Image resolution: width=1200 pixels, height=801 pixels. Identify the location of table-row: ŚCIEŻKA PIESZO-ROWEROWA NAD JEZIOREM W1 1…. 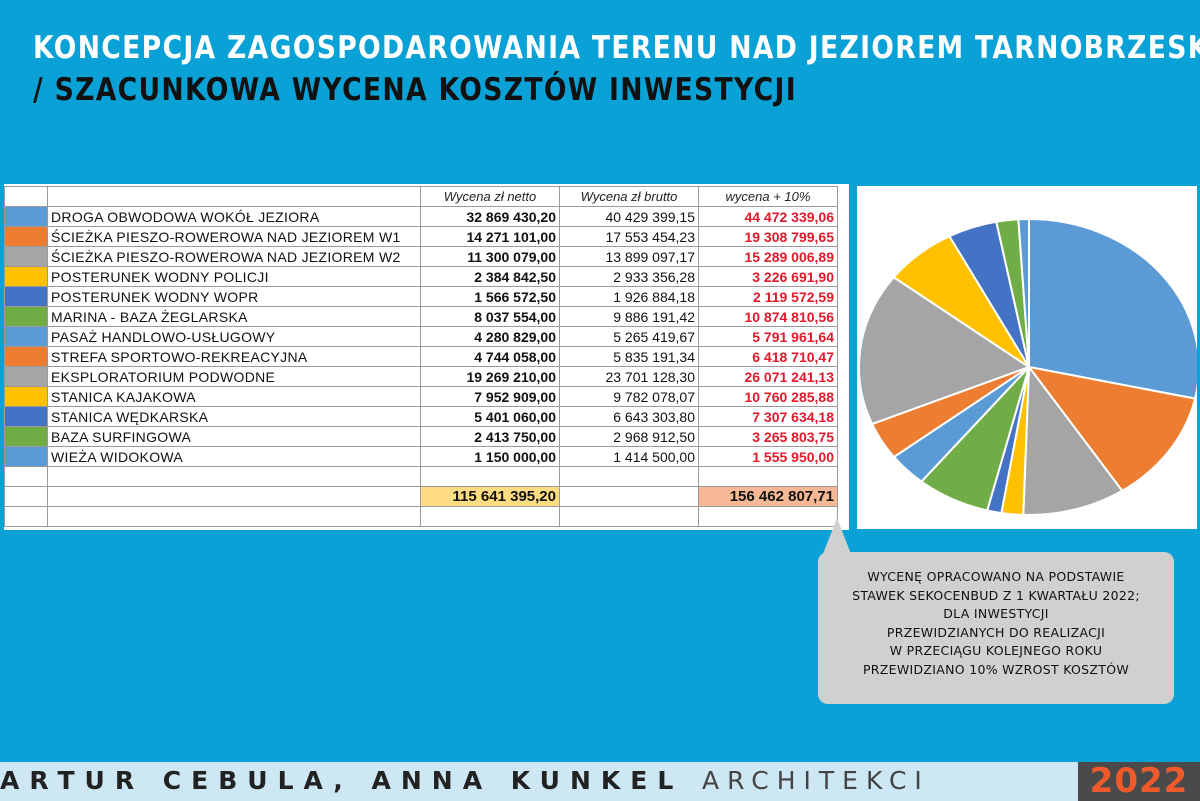
(421, 236).